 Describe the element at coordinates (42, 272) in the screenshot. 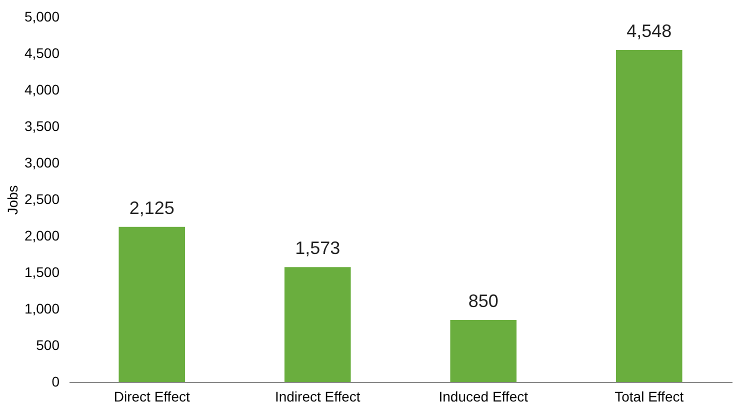

I see `y-tick-label: 1,500` at that location.